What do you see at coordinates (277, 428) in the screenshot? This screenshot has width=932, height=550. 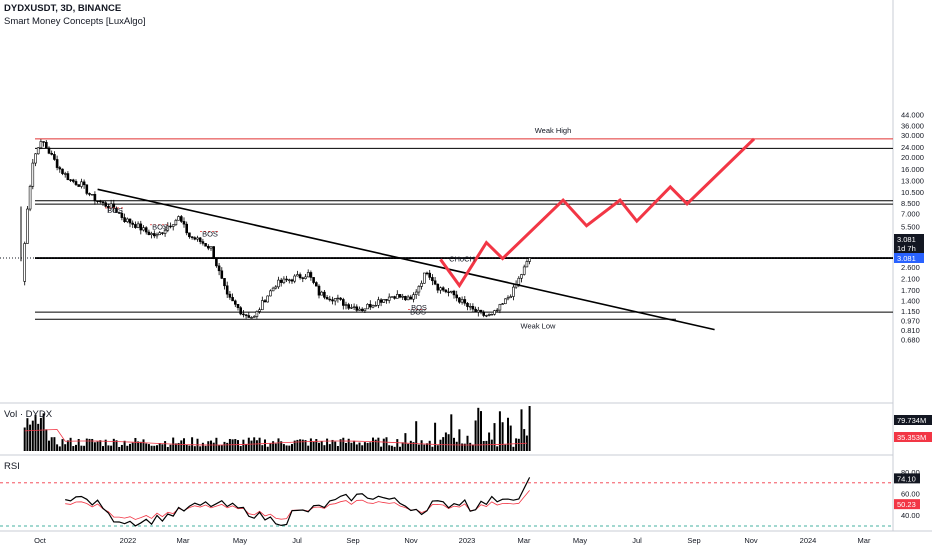 I see `volume-pane` at bounding box center [277, 428].